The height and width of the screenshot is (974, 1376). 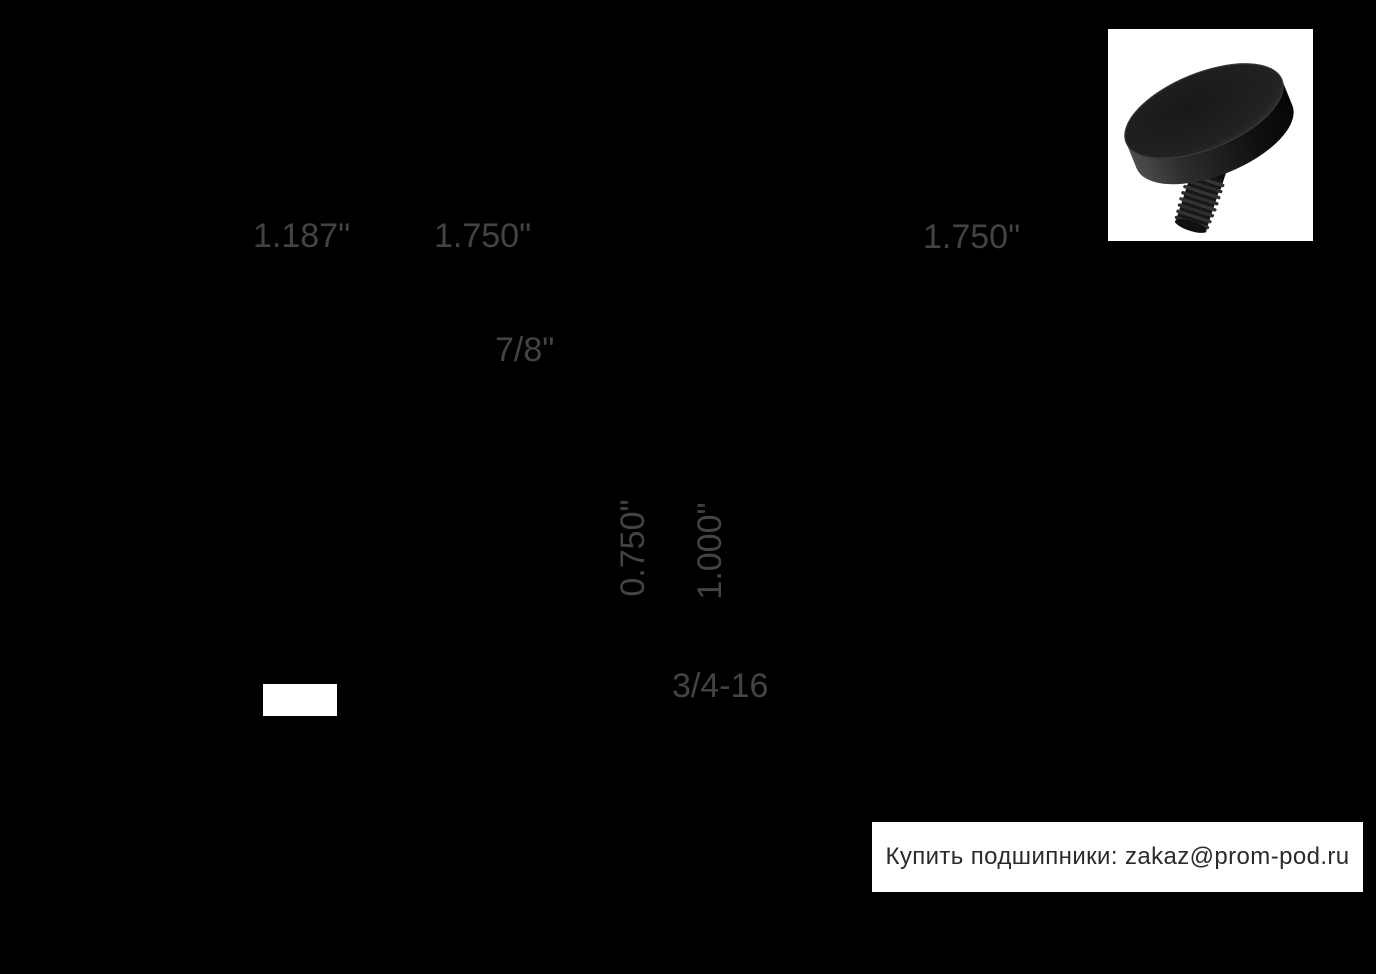 I want to click on contact-banner-text: Купить подшипники: zakaz@prom-pod.ru, so click(x=1117, y=856).